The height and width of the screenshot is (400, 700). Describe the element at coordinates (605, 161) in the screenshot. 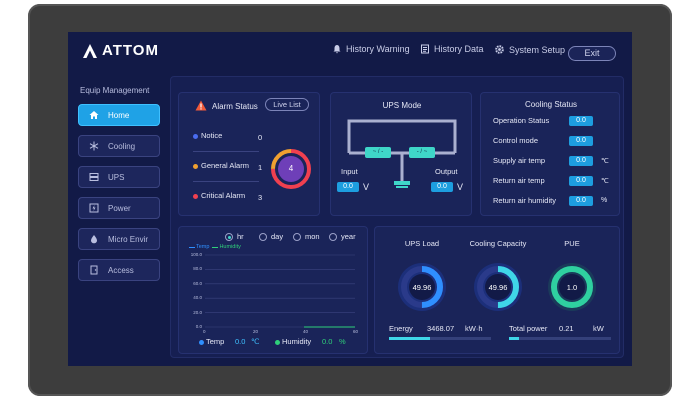

I see `supply-air-temp-unit: ℃` at that location.